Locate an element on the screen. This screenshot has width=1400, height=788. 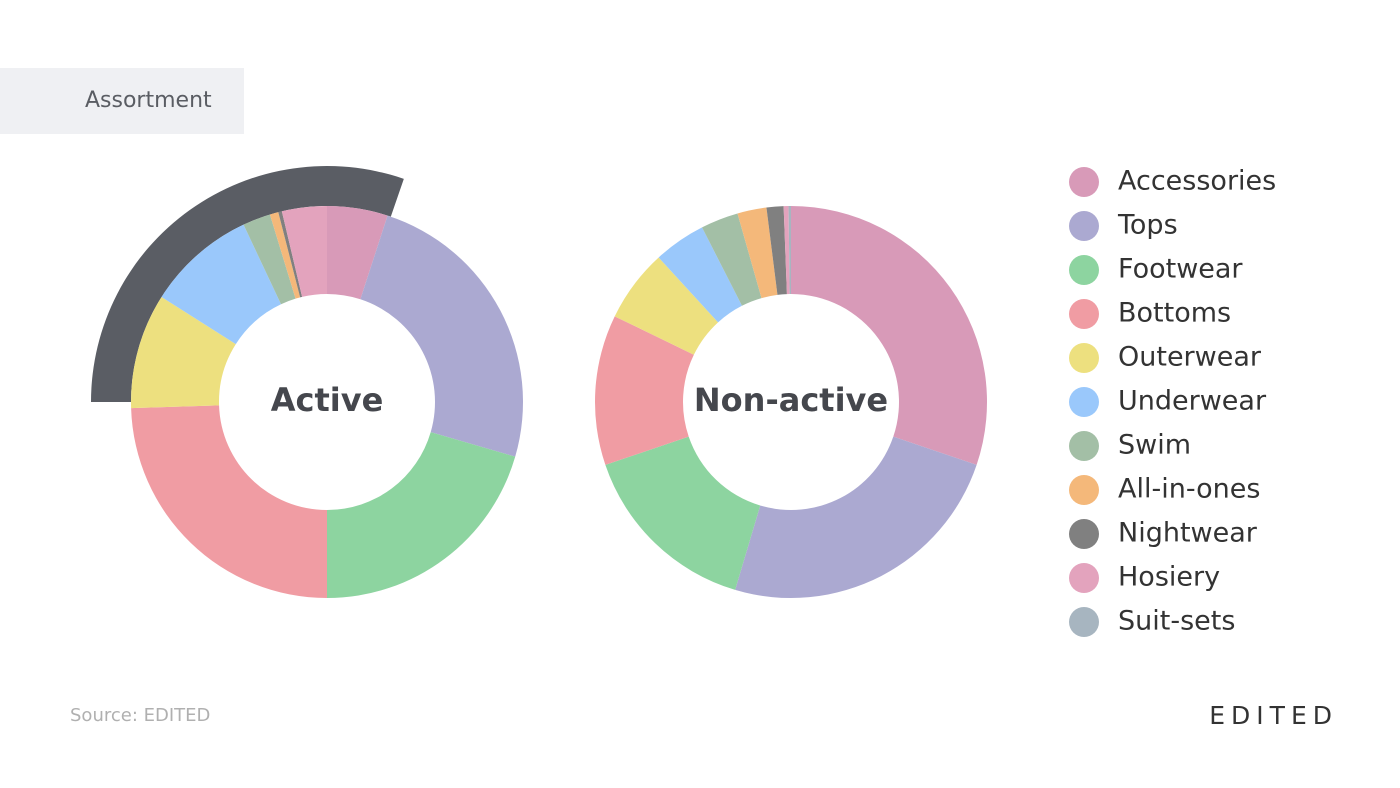
legend-label: Tops is located at coordinates (1147, 225).